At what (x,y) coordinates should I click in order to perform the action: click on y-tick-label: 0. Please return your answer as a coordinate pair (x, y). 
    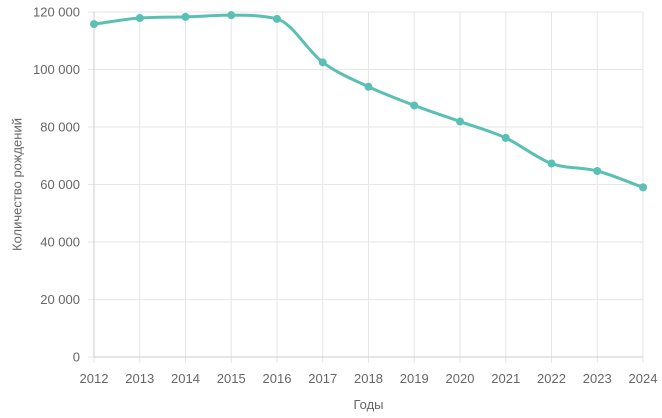
    Looking at the image, I should click on (76, 357).